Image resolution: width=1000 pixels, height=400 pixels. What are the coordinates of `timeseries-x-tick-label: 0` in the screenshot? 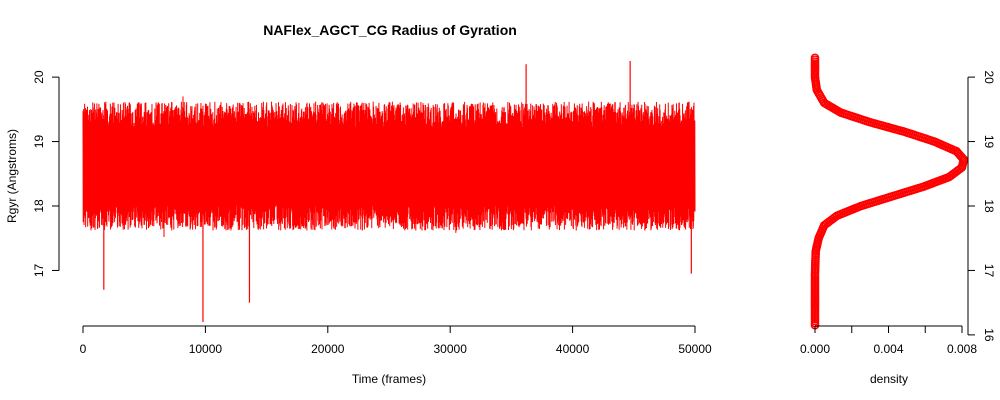 It's located at (83, 349).